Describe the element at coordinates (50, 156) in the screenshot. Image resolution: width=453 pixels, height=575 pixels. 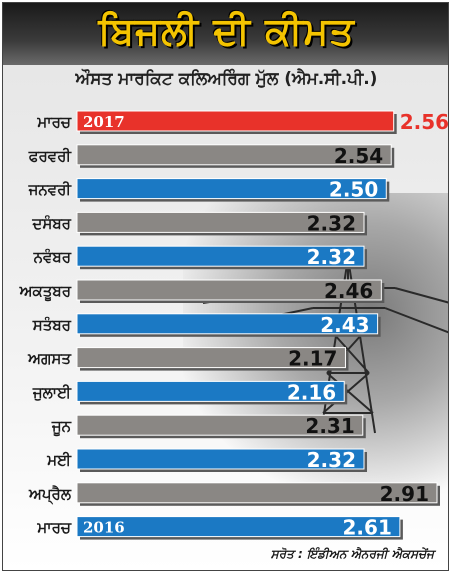
I see `category-label: ਫਰਵਰੀ` at that location.